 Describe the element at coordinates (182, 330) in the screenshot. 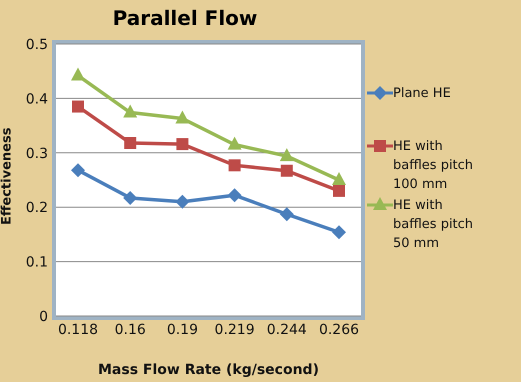

I see `x-tick-label: 0.19` at that location.